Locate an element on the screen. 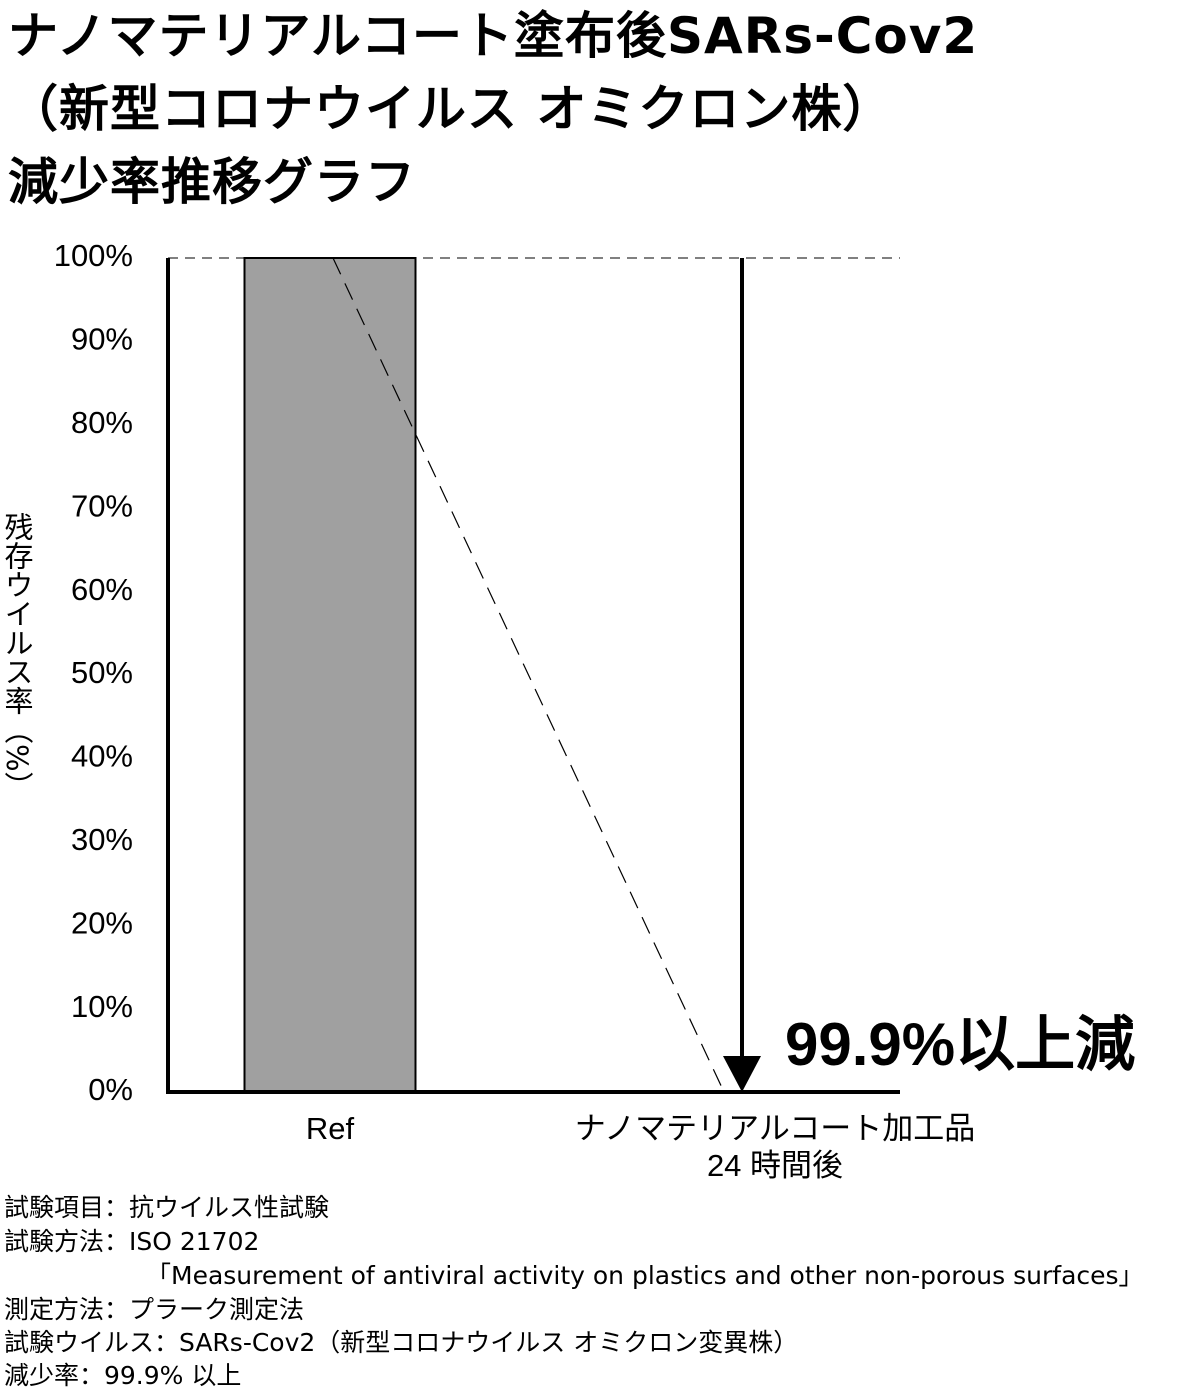  bar is located at coordinates (330, 675).